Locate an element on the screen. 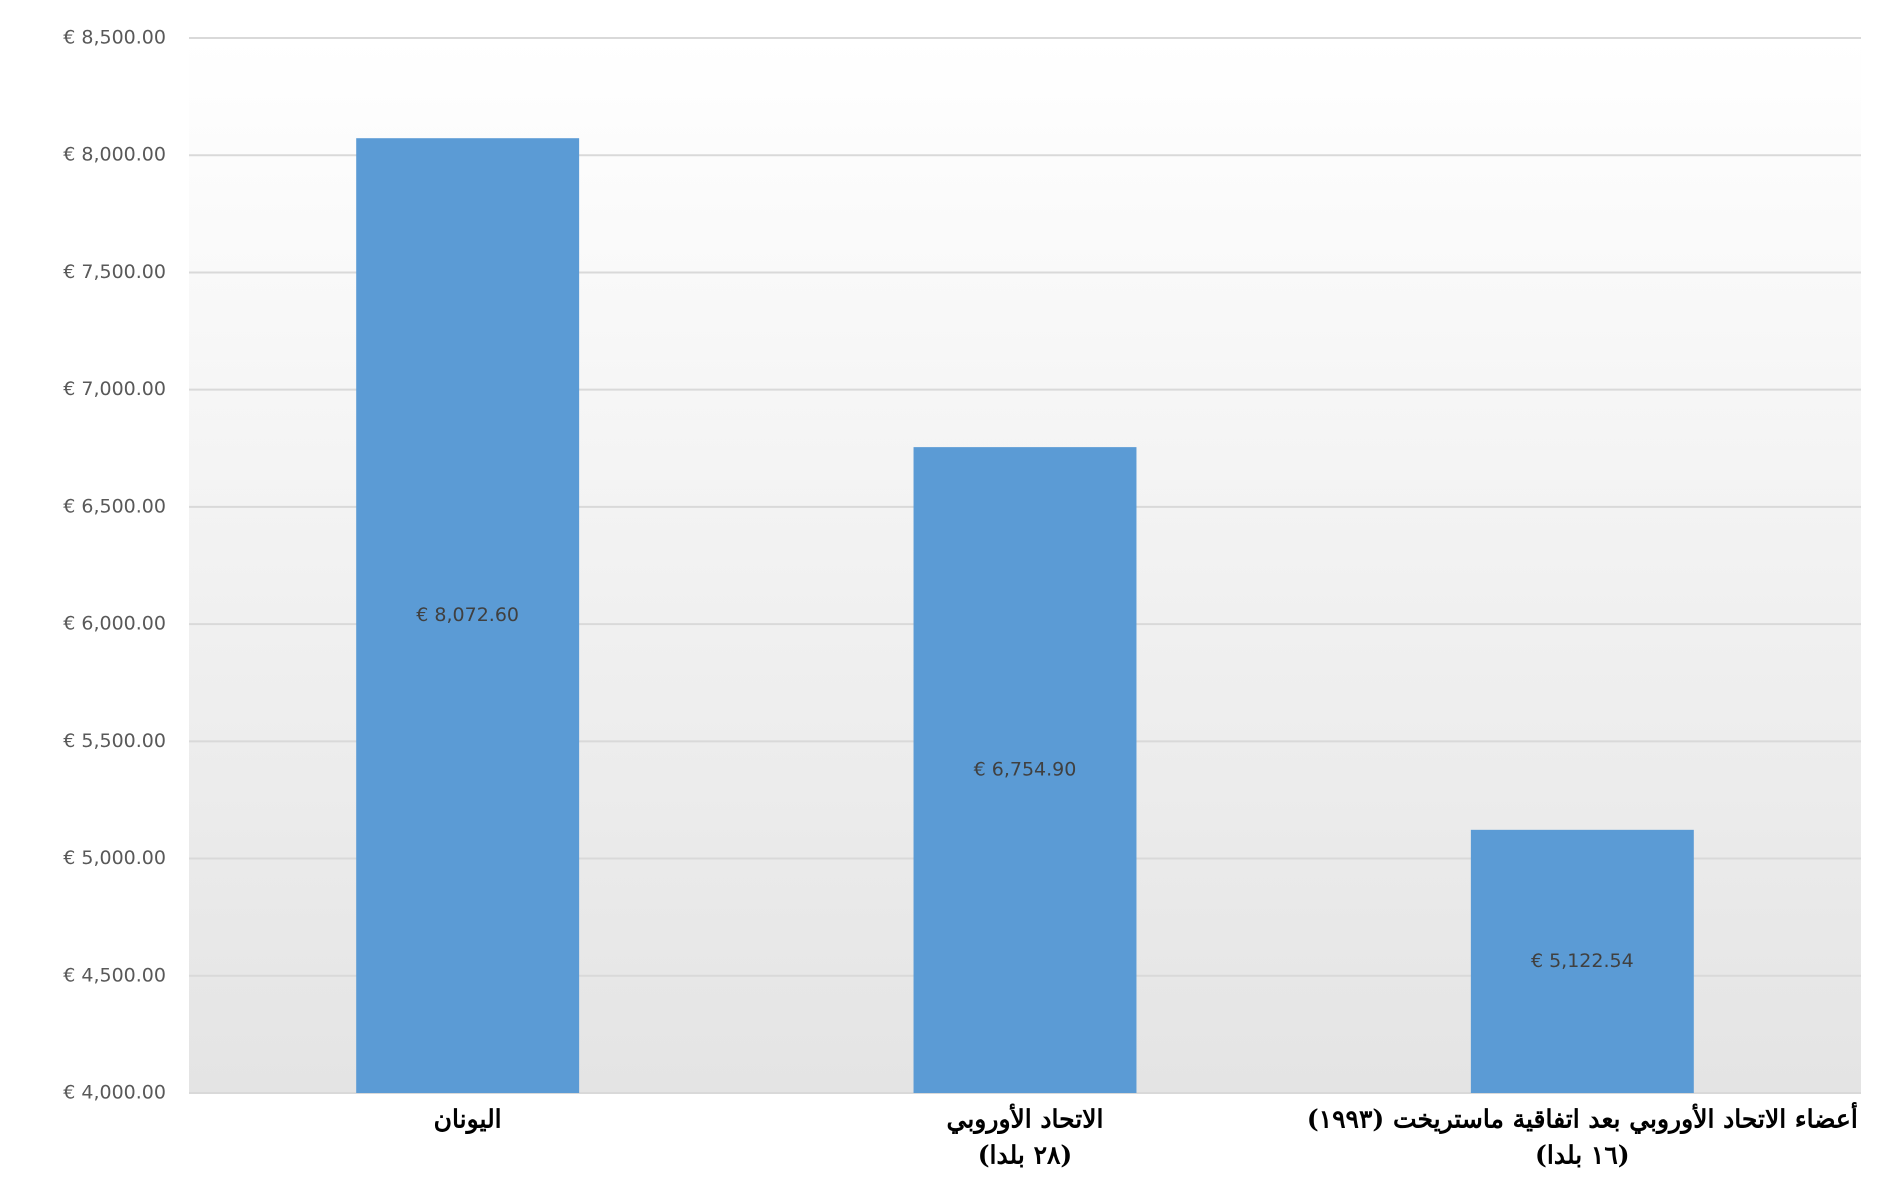 The width and height of the screenshot is (1877, 1177). y-tick-label: € 7,000.00 is located at coordinates (114, 389).